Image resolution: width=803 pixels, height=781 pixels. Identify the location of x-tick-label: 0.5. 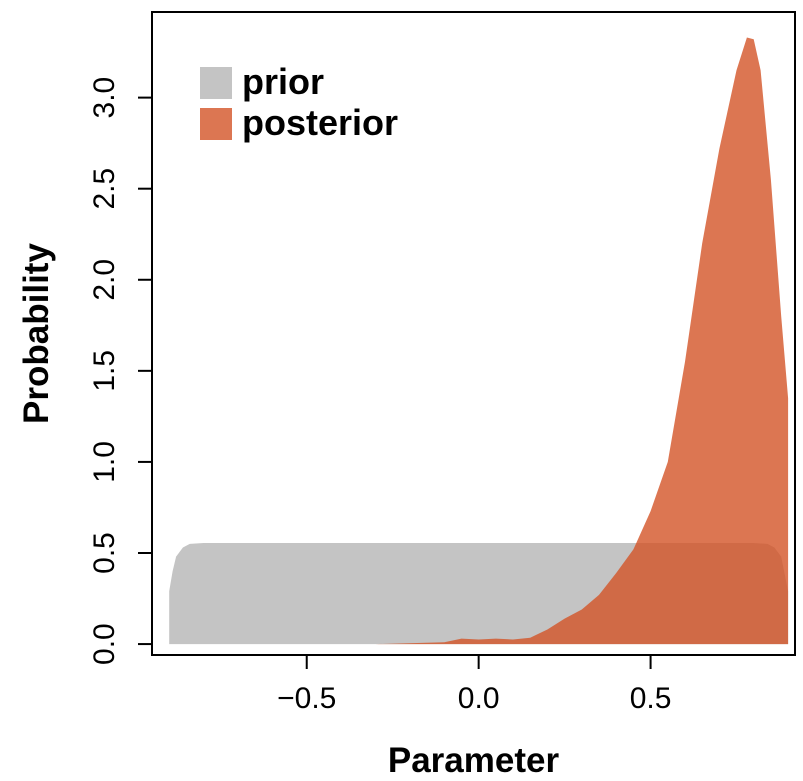
(651, 698).